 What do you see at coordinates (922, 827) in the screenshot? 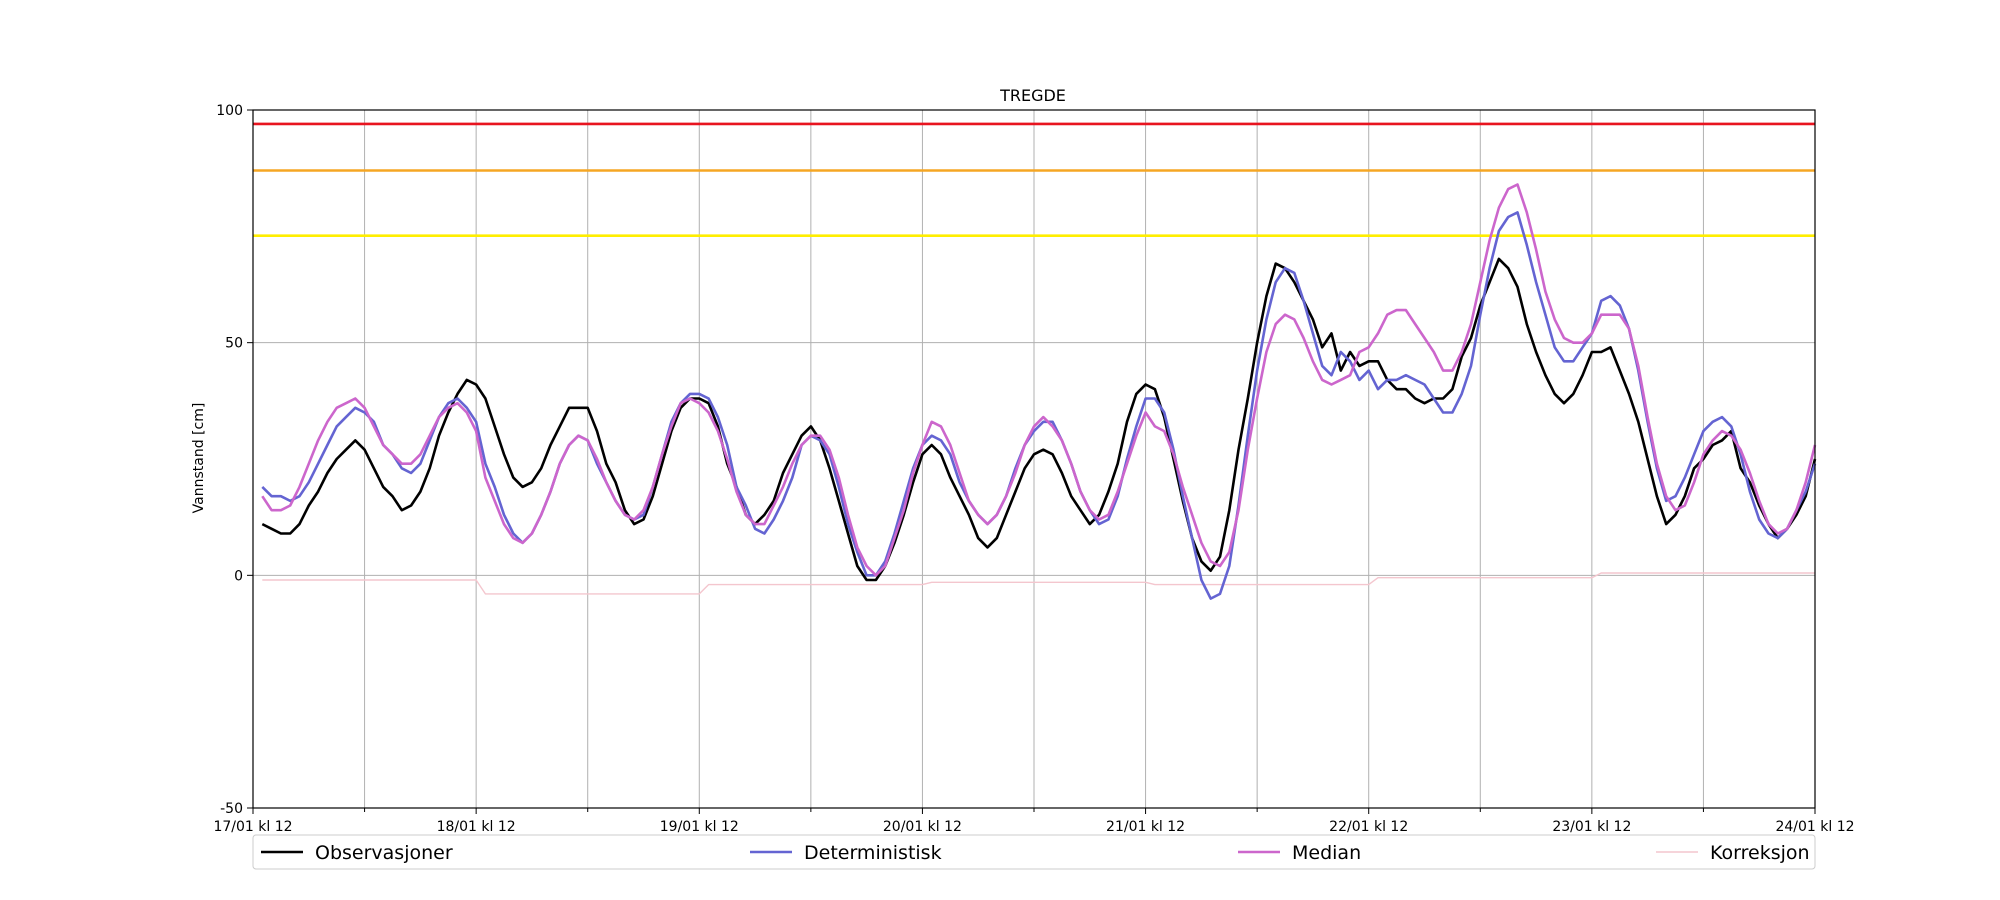
I see `x-tick-label: 20/01 kl 12` at bounding box center [922, 827].